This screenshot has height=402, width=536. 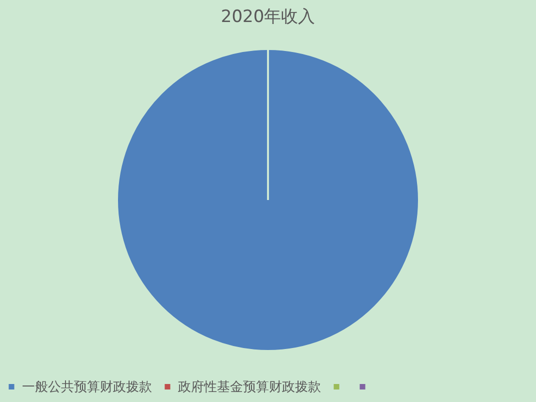 I want to click on chart-title: 2020年收入, so click(x=268, y=17).